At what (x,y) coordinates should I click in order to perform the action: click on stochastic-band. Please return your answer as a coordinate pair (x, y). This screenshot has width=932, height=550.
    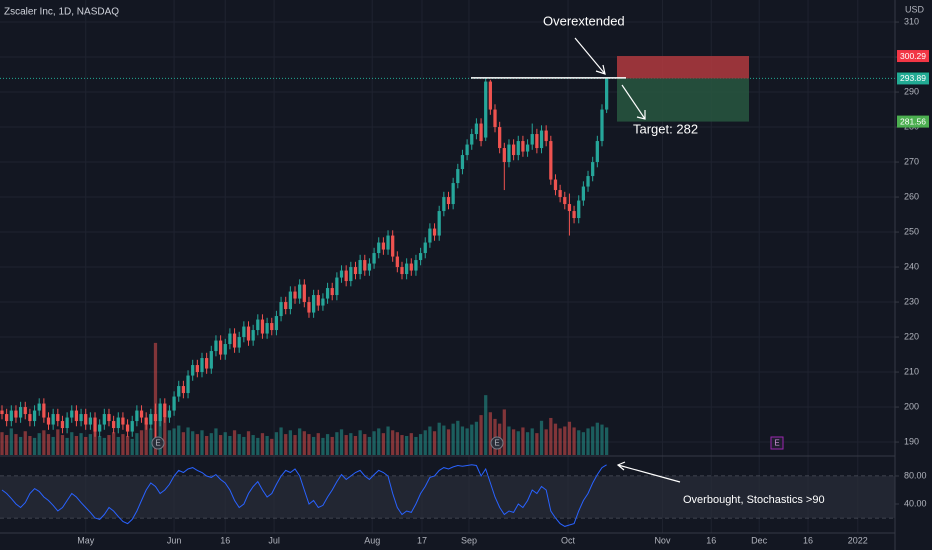
    Looking at the image, I should click on (447, 497).